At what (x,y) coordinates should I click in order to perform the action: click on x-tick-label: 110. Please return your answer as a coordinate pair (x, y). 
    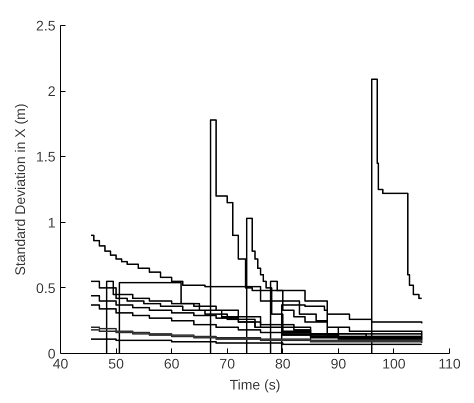
    Looking at the image, I should click on (449, 364).